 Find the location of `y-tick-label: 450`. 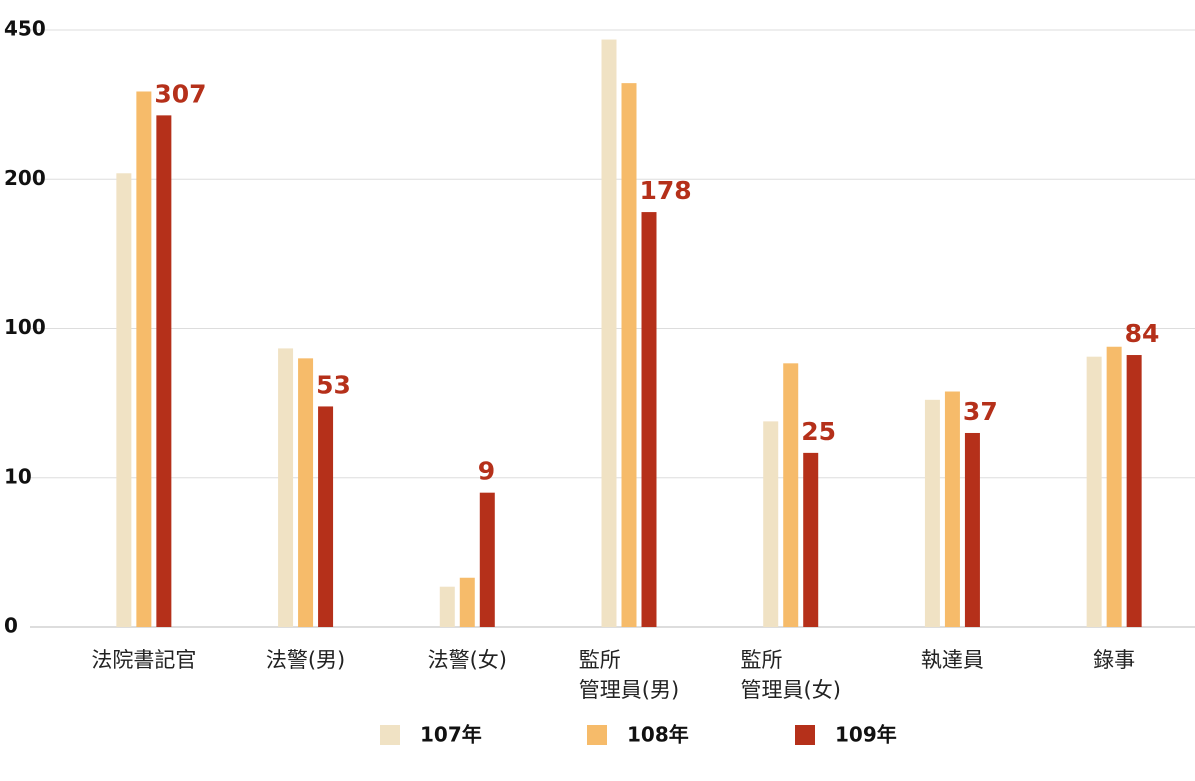

y-tick-label: 450 is located at coordinates (25, 29).